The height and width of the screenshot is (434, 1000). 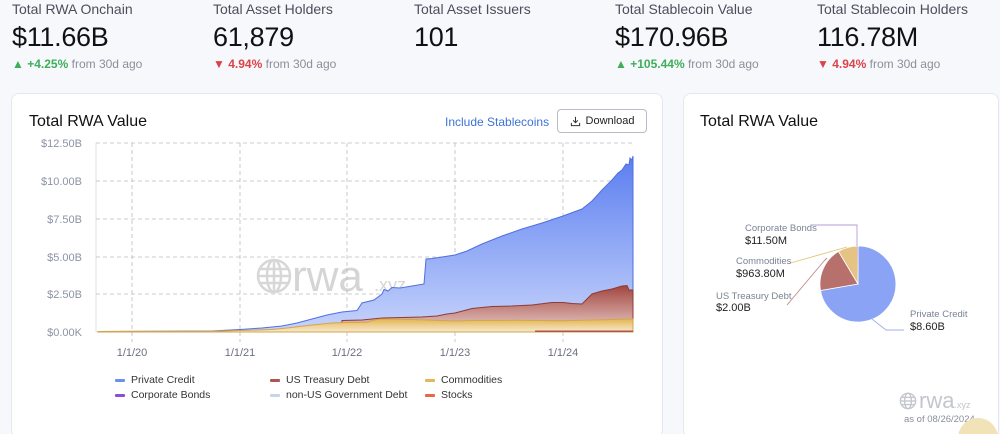 I want to click on svg-text: 1/1/22, so click(x=347, y=353).